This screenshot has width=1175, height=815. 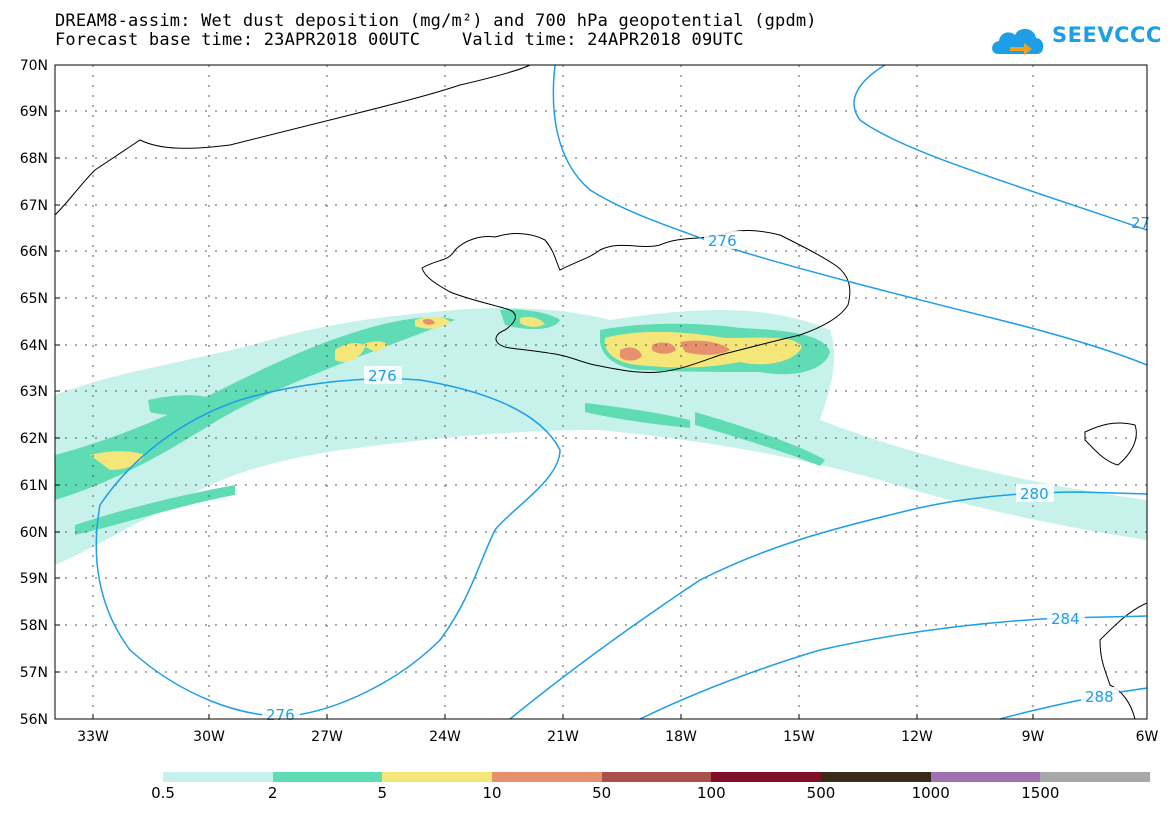 I want to click on lon-label: 12W, so click(x=917, y=737).